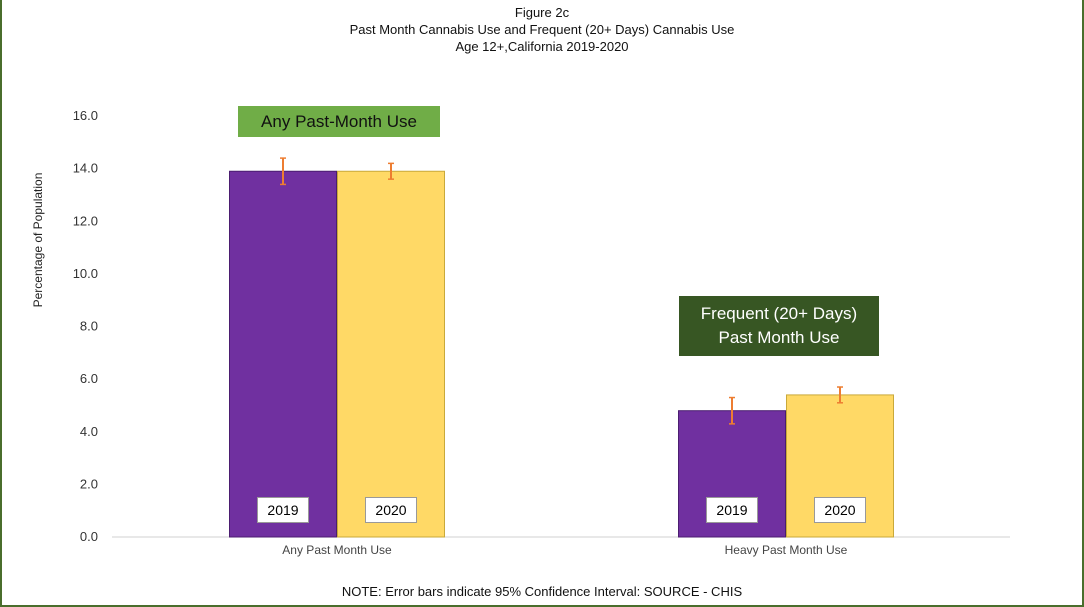 This screenshot has width=1084, height=607. I want to click on y-tick-label: 6.0, so click(89, 378).